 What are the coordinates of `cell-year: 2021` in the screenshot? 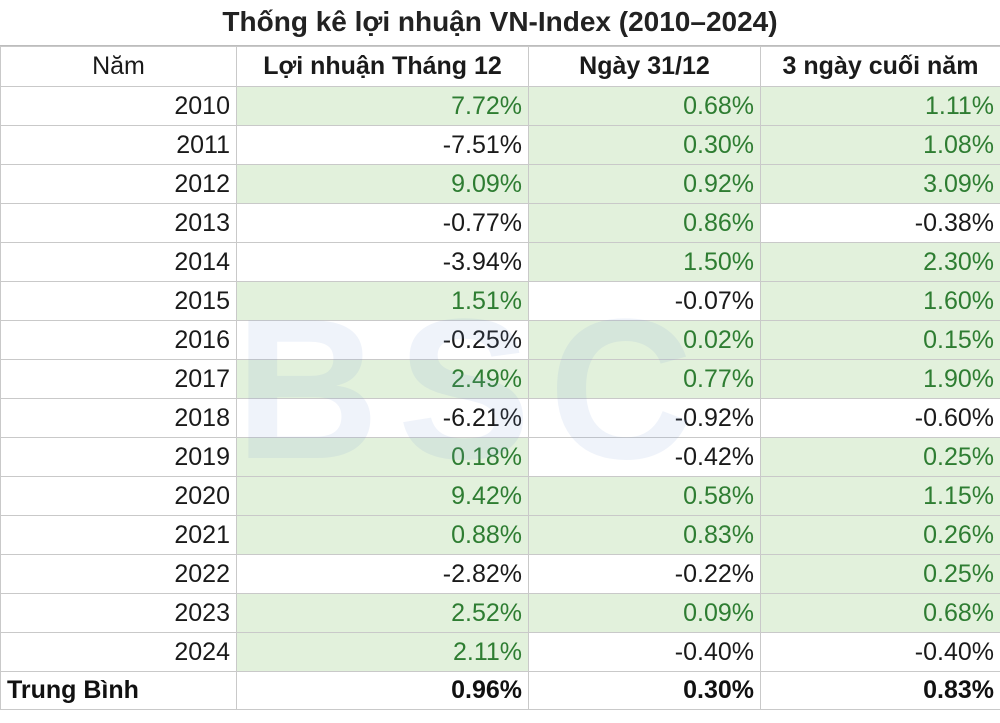 It's located at (118, 535).